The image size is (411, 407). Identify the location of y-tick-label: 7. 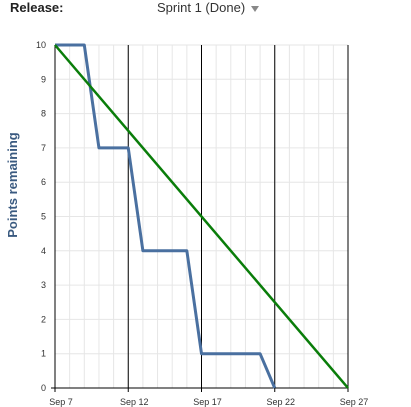
(43, 148).